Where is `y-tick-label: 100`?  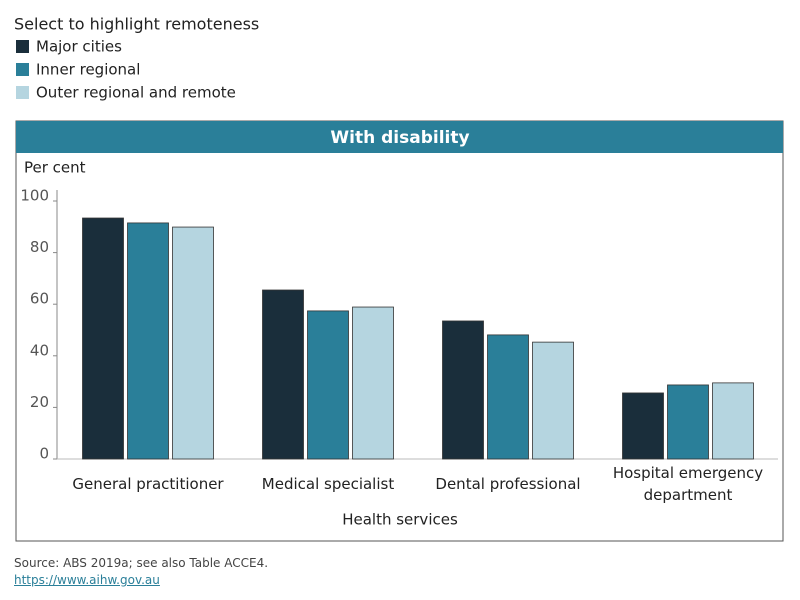 y-tick-label: 100 is located at coordinates (34, 196).